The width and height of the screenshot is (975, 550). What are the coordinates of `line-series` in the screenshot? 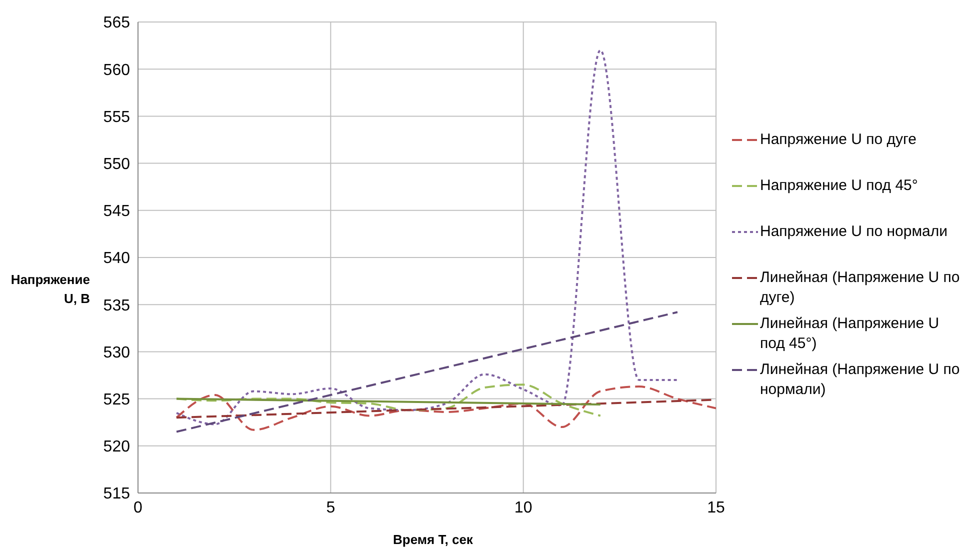 It's located at (446, 408).